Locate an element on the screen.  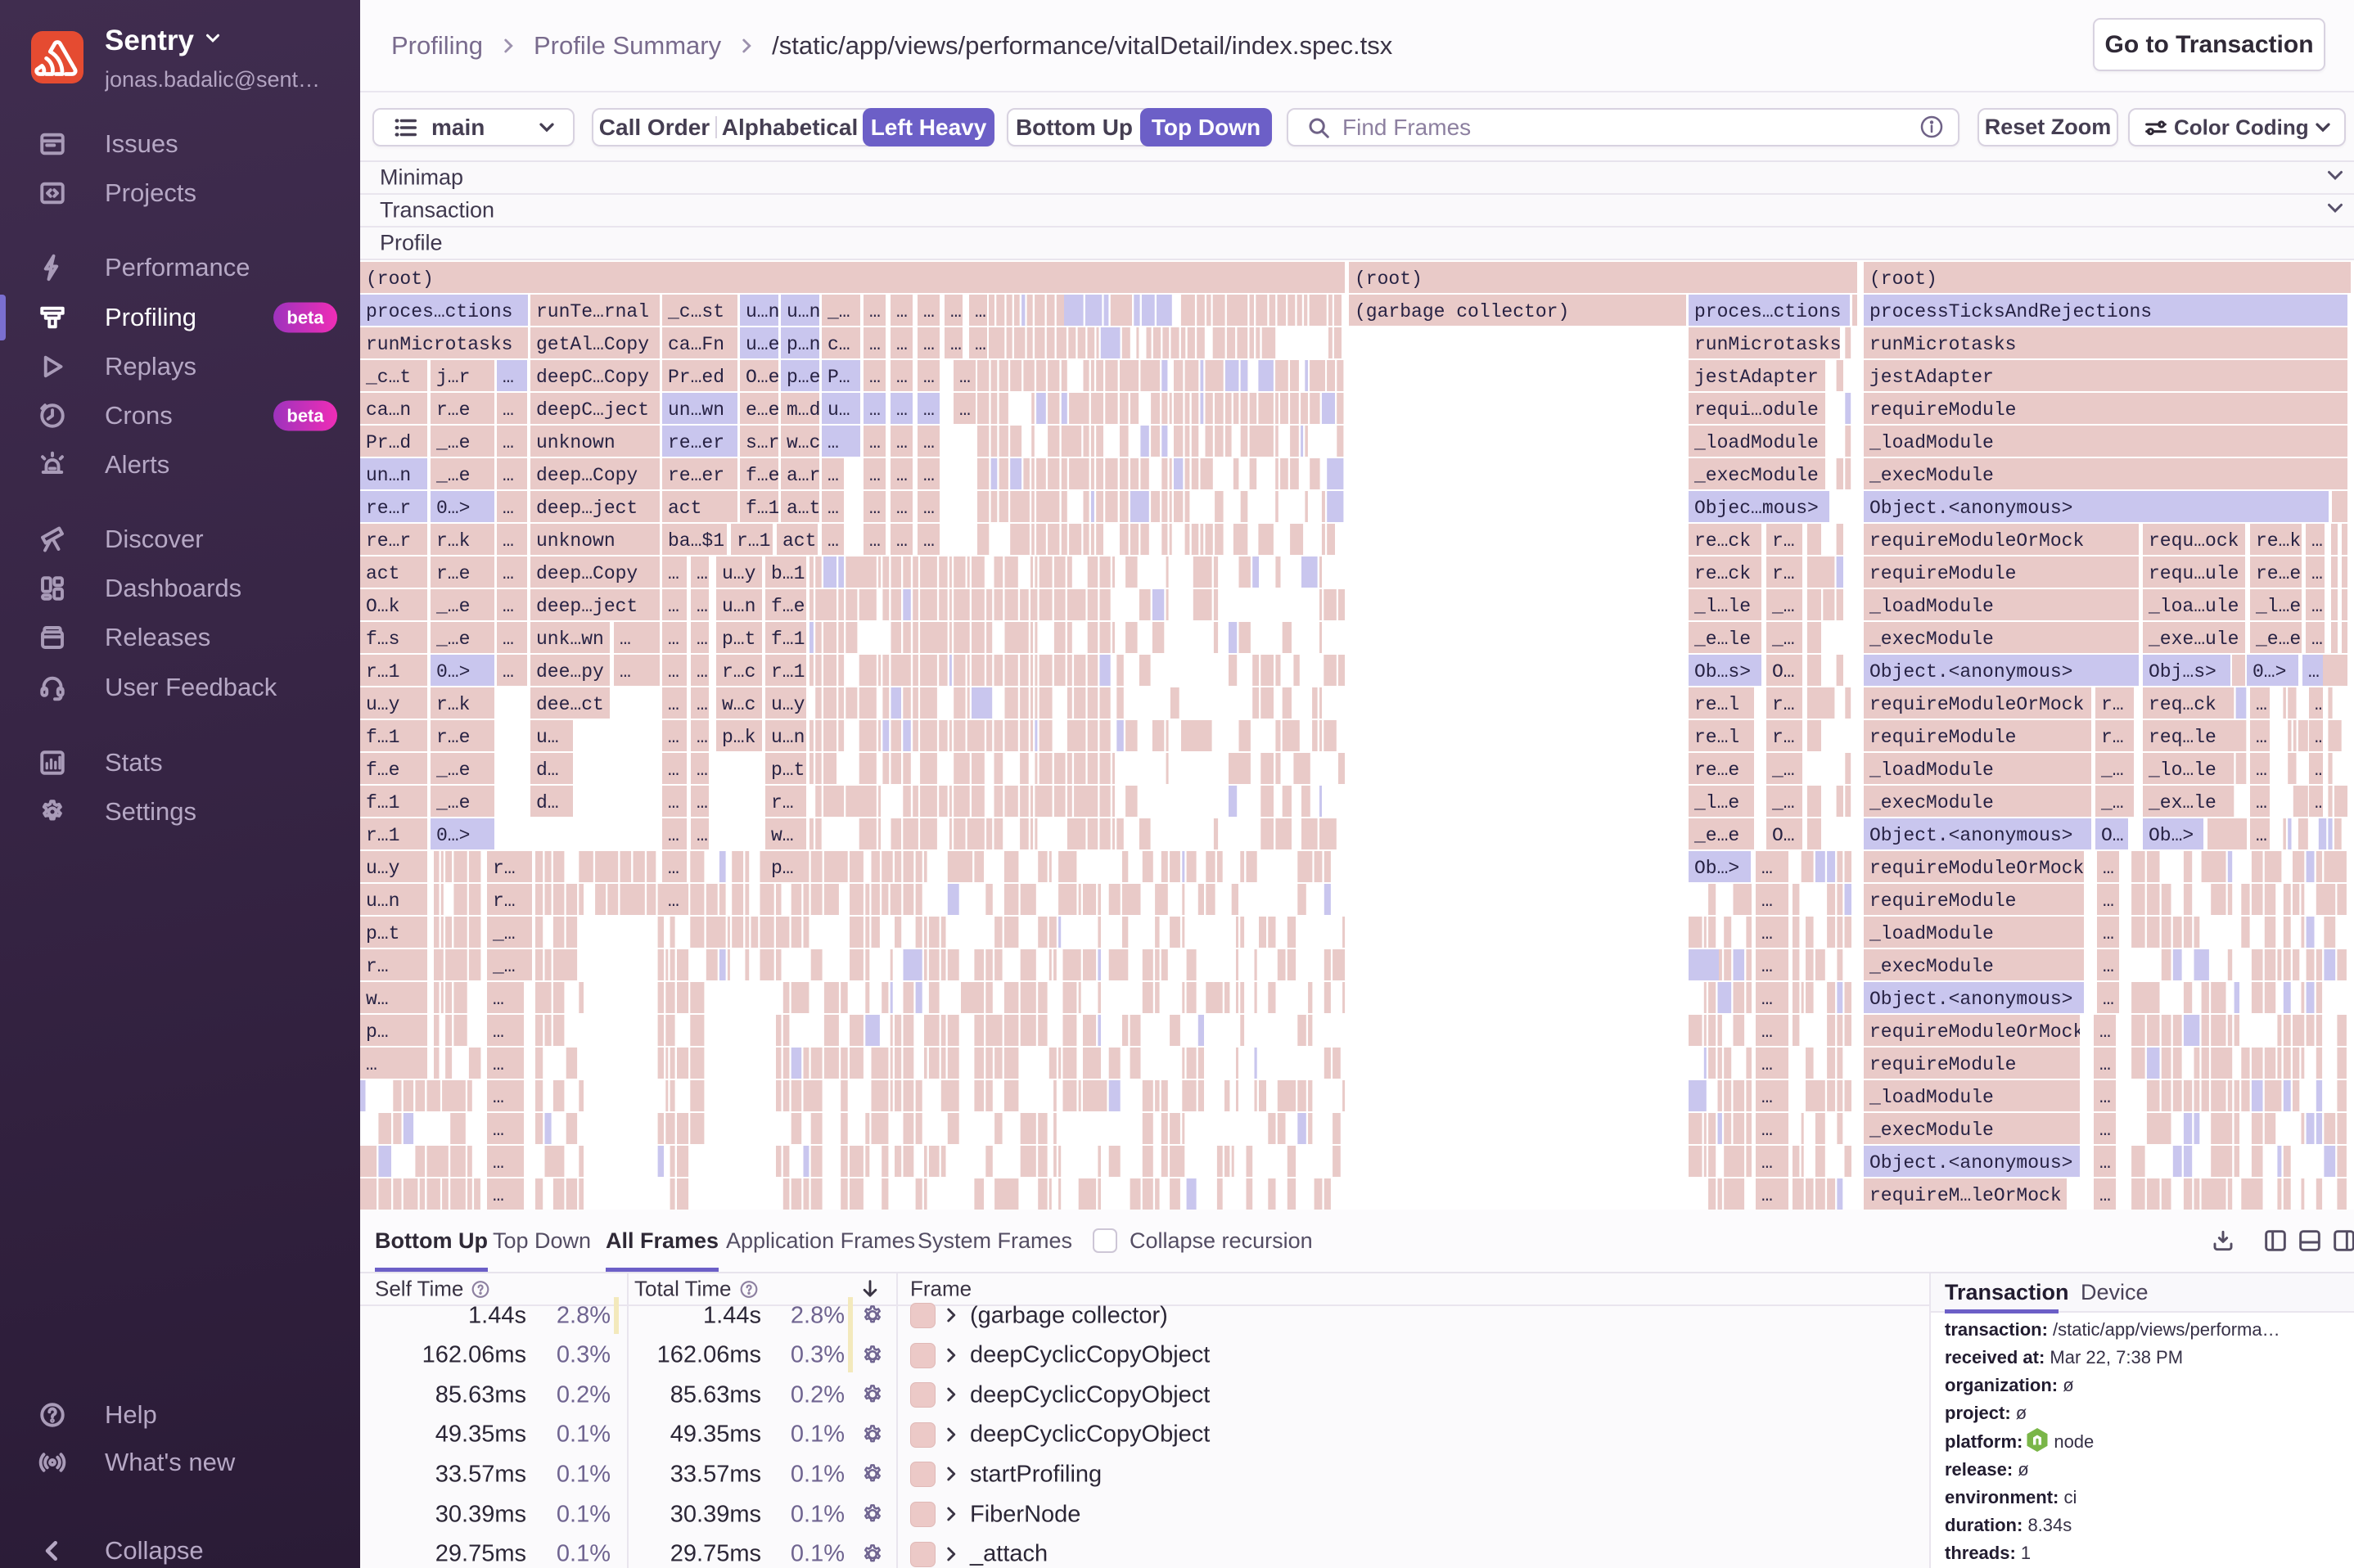
svg-text: _e…e is located at coordinates (1716, 835).